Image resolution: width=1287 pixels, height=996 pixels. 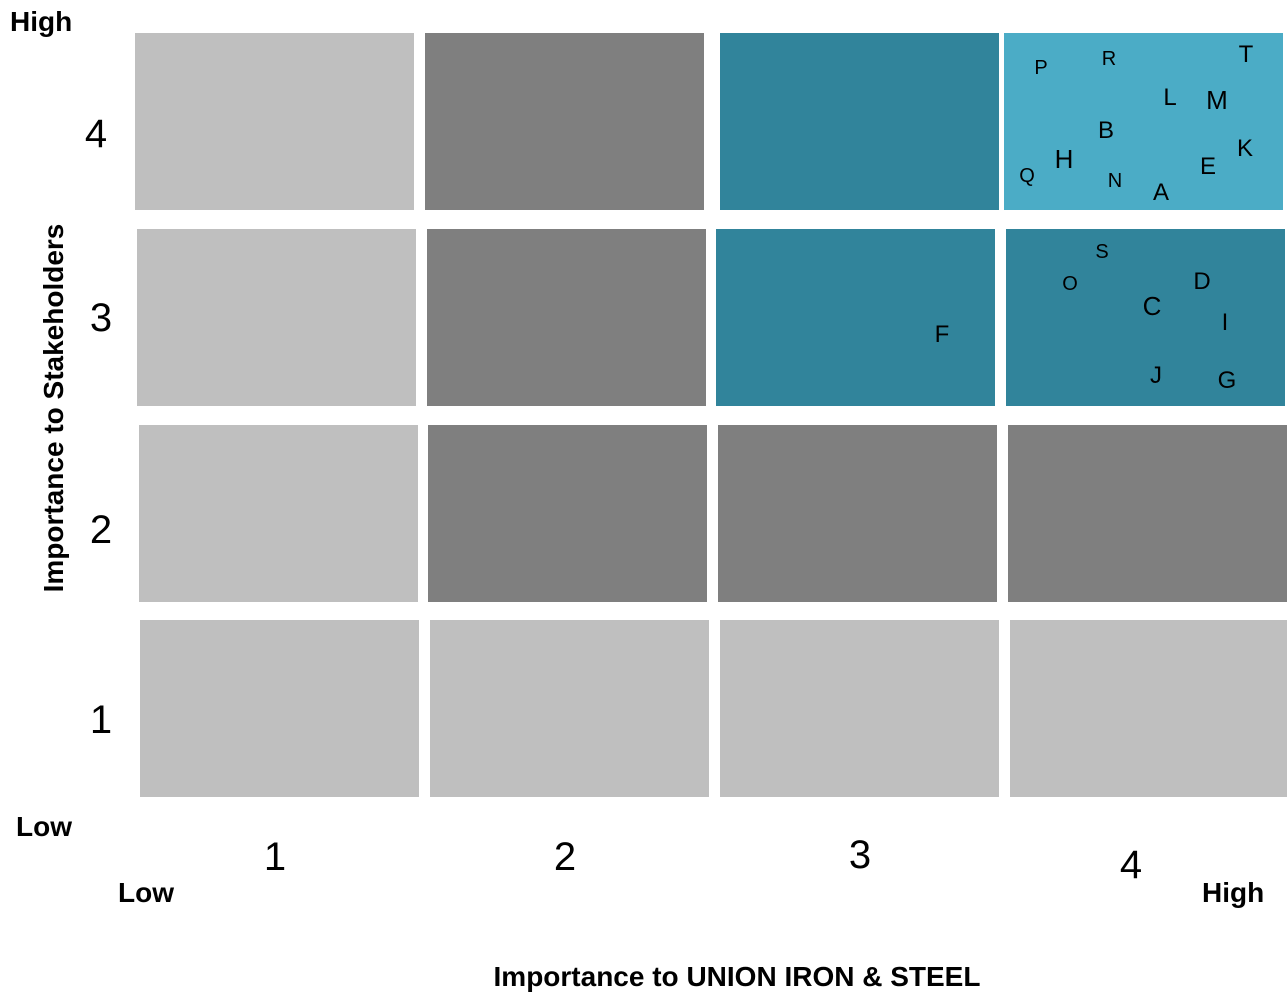 I want to click on item-label-b: B, so click(x=1106, y=130).